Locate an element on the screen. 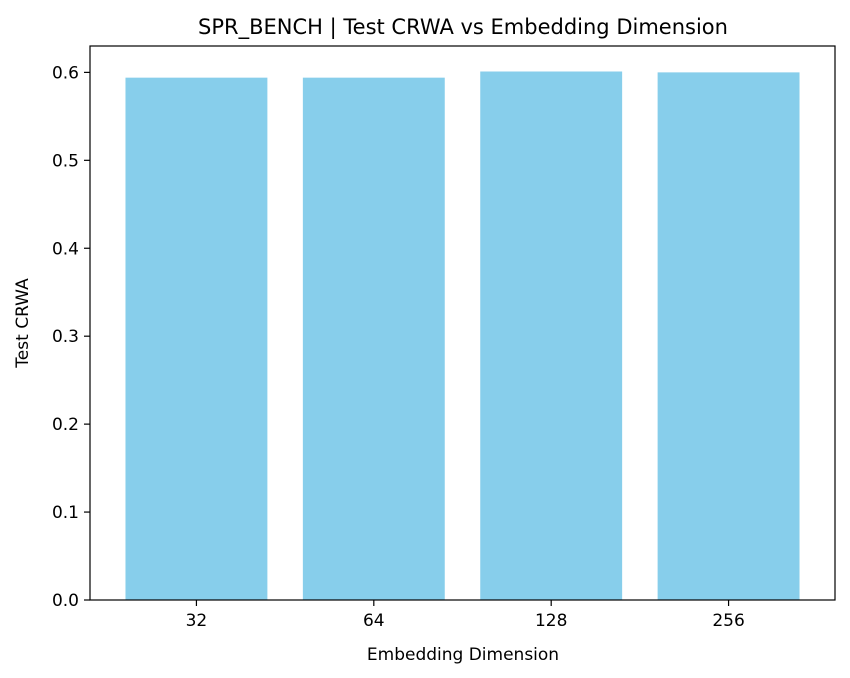 This screenshot has width=850, height=678. x-tick-label: 32 is located at coordinates (197, 621).